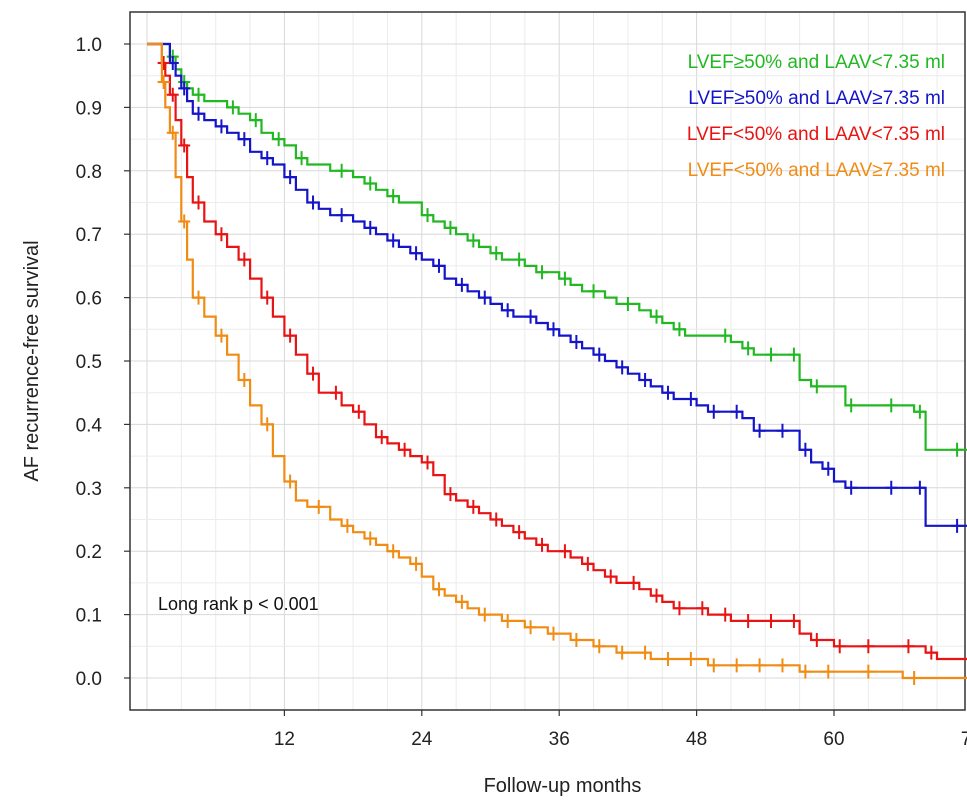  I want to click on p-value-annotation: Long rank p < 0.001, so click(238, 604).